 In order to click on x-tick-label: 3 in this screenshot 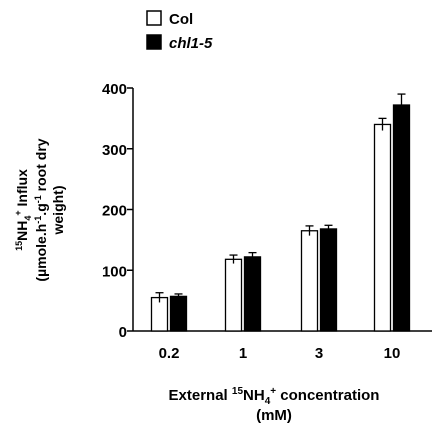, I will do `click(319, 353)`.